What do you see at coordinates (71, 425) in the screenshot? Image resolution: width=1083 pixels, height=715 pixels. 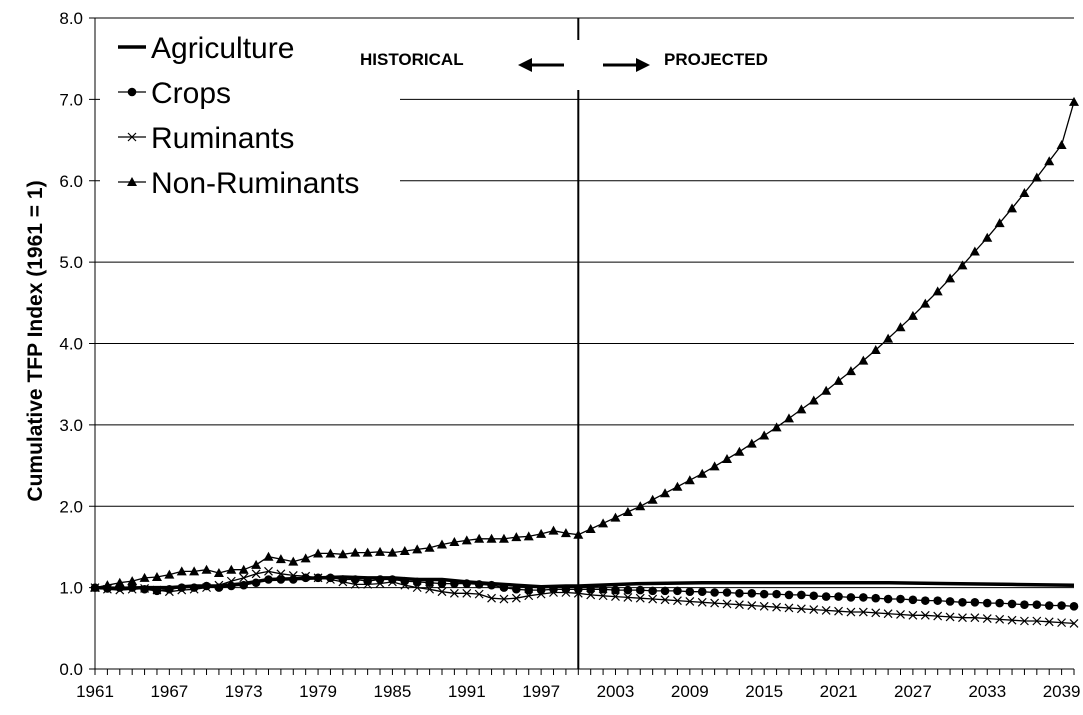 I see `y-tick-label: 3.0` at bounding box center [71, 425].